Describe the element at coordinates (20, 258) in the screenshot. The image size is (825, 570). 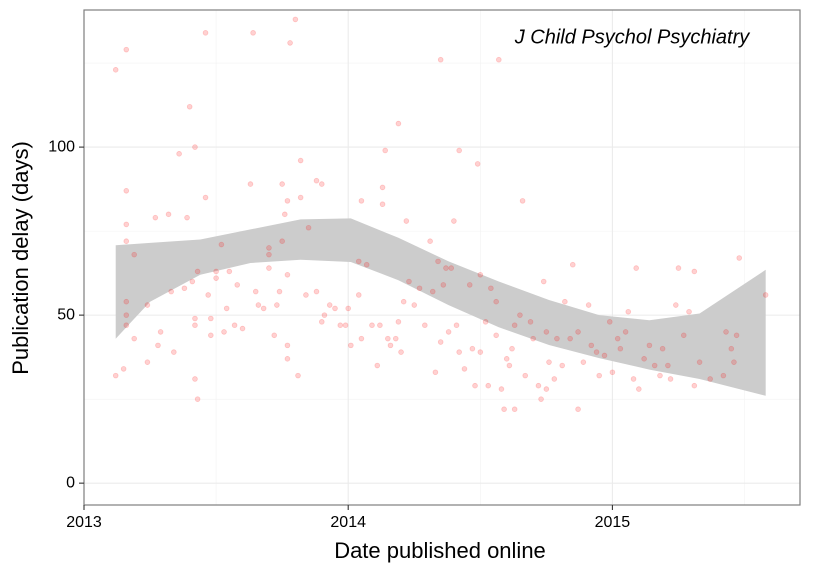
I see `y-axis-title: Publication delay (days)` at that location.